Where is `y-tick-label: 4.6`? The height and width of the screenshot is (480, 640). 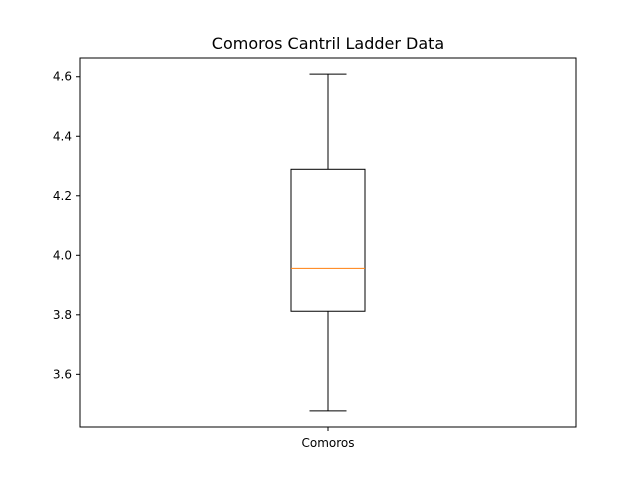 y-tick-label: 4.6 is located at coordinates (62, 77).